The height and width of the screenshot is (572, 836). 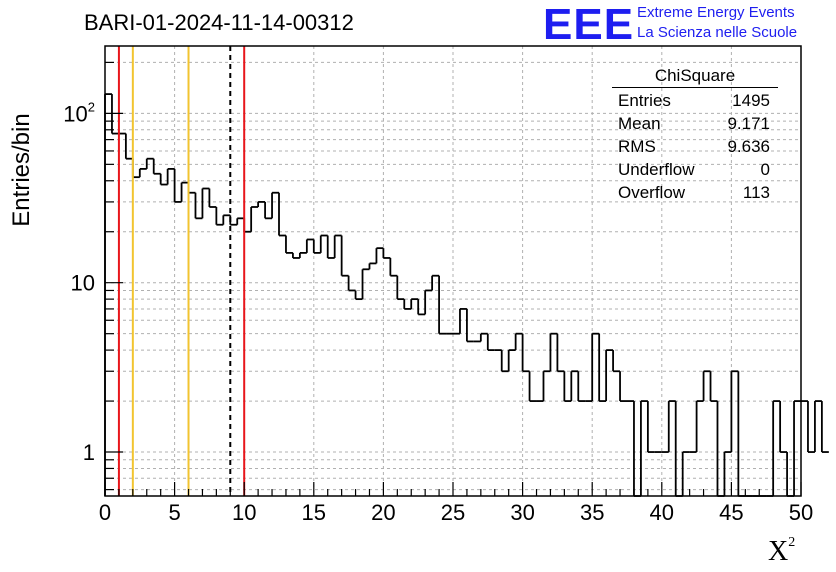 What do you see at coordinates (639, 123) in the screenshot?
I see `stats-label: Mean` at bounding box center [639, 123].